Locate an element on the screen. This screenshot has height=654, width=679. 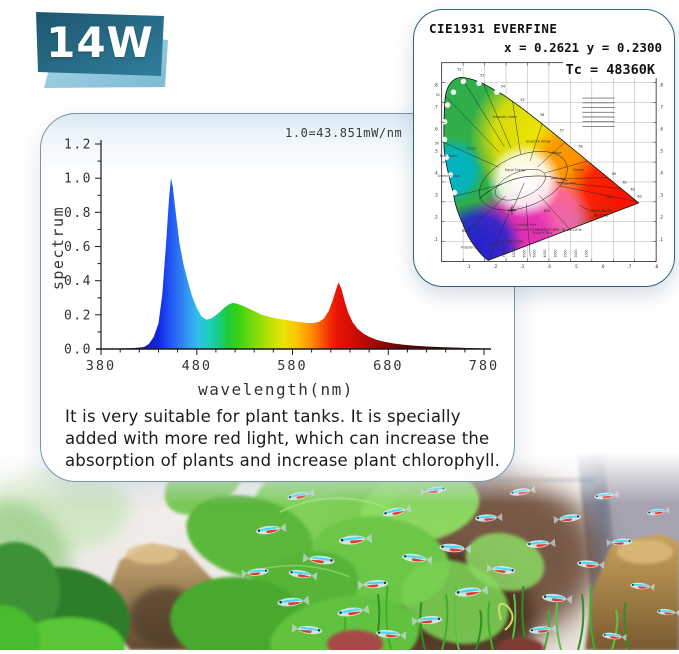
svg-text: 1.2 is located at coordinates (78, 145).